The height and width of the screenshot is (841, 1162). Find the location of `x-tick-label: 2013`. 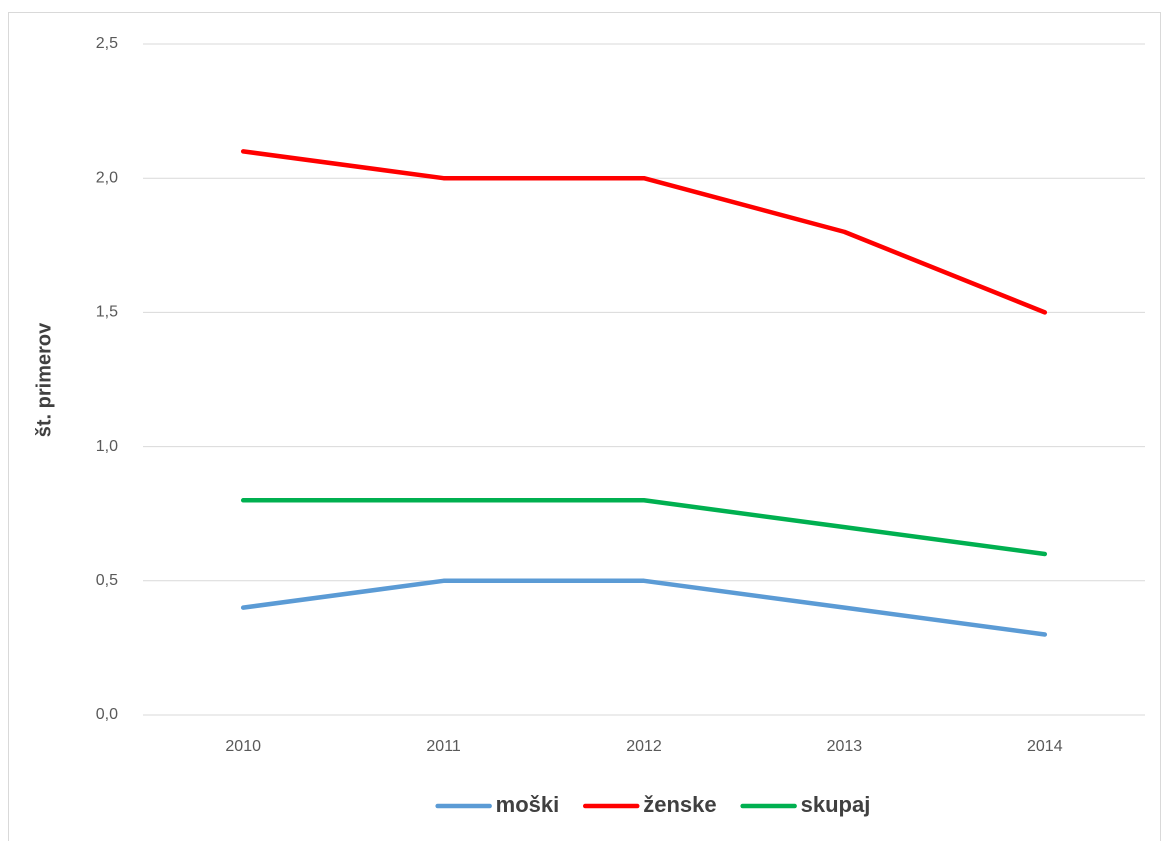

x-tick-label: 2013 is located at coordinates (845, 746).